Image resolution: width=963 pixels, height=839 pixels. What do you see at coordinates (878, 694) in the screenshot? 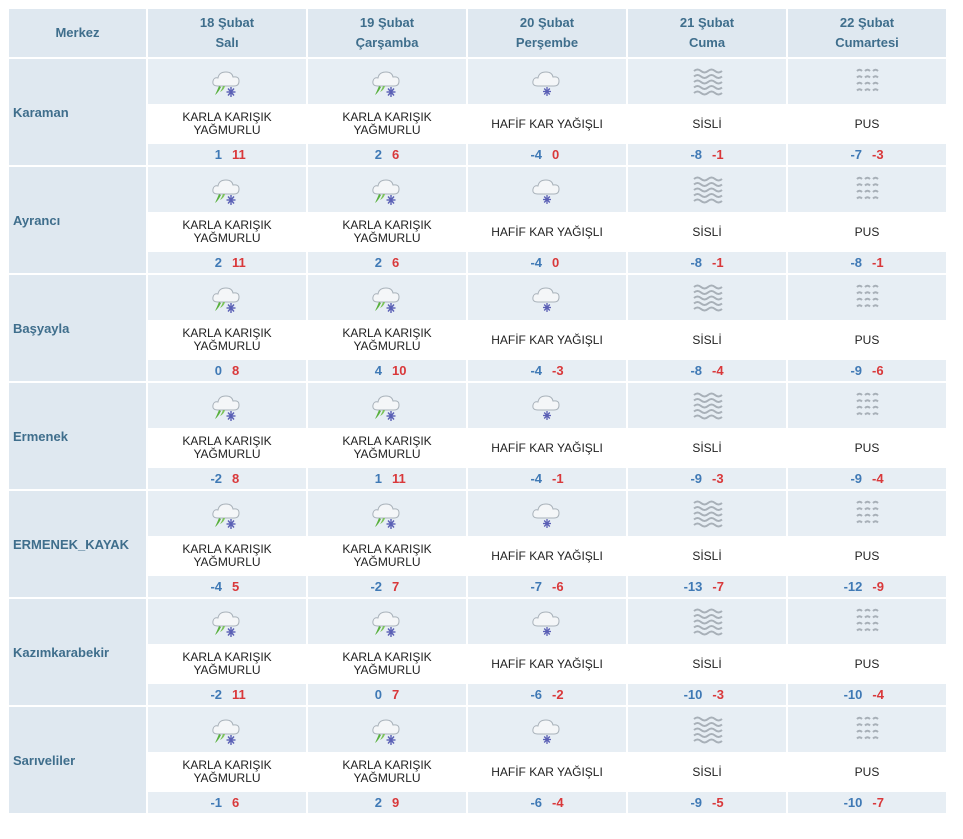
I see `max-temperature: -4` at bounding box center [878, 694].